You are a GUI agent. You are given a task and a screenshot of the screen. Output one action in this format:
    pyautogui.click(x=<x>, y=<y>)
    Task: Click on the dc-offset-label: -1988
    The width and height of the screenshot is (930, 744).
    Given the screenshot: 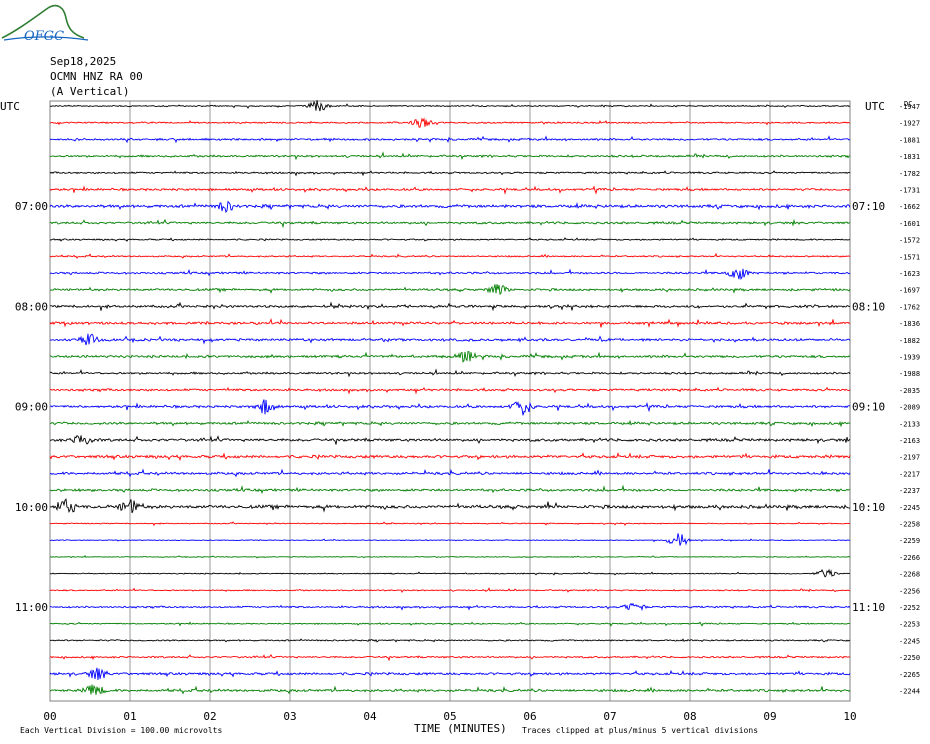 What is the action you would take?
    pyautogui.click(x=909, y=374)
    